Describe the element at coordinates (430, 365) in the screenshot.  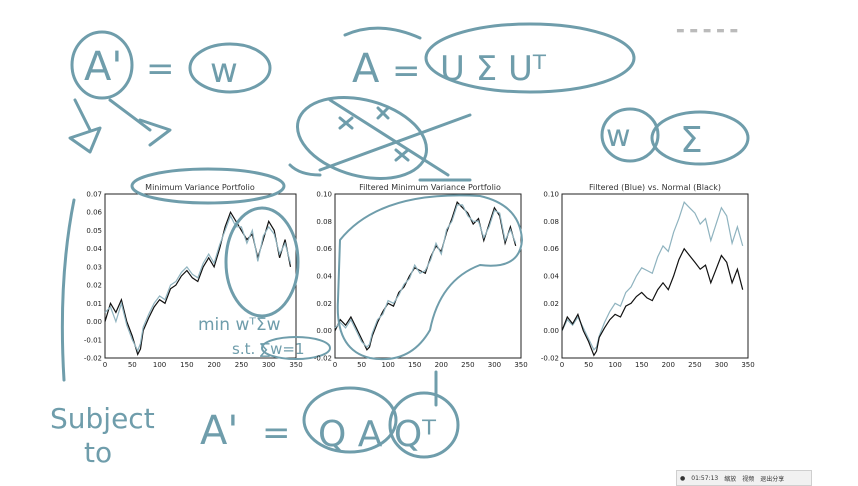
I see `chart2-xticks: 0 50 100 150 200 250 300 350` at that location.